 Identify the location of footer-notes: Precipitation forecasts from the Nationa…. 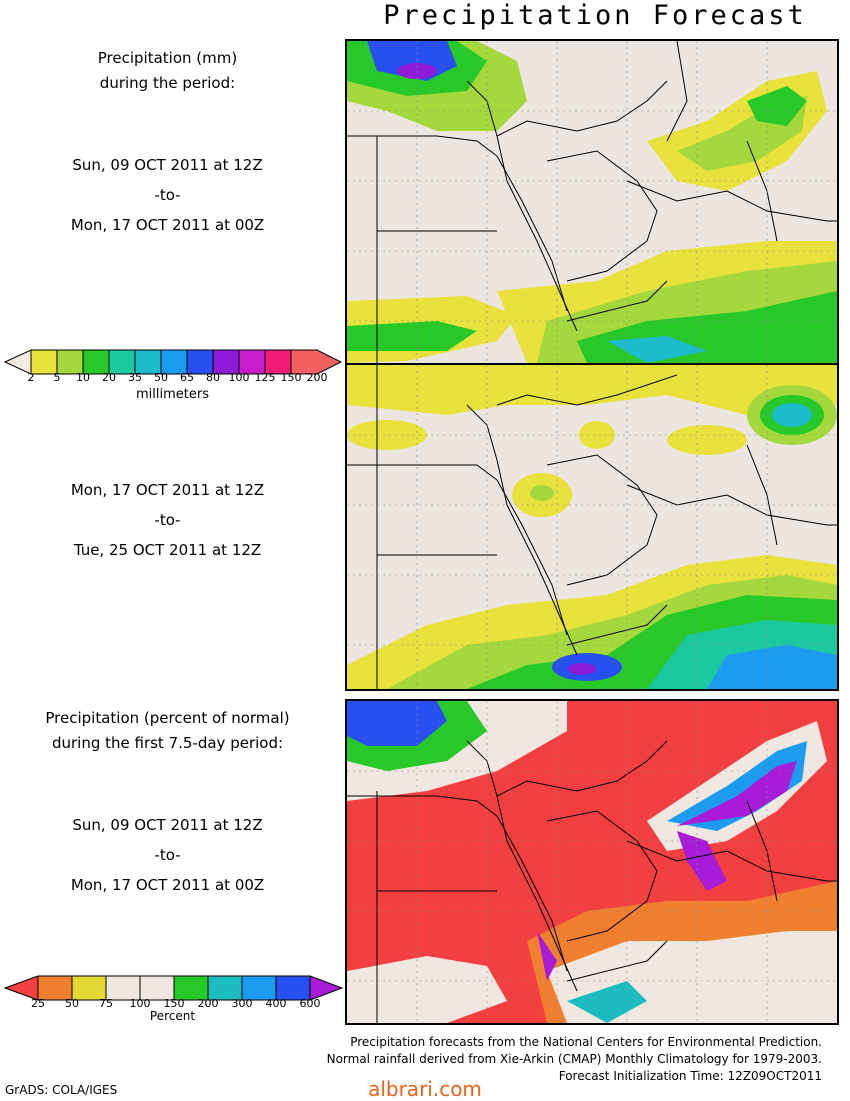
(574, 1059).